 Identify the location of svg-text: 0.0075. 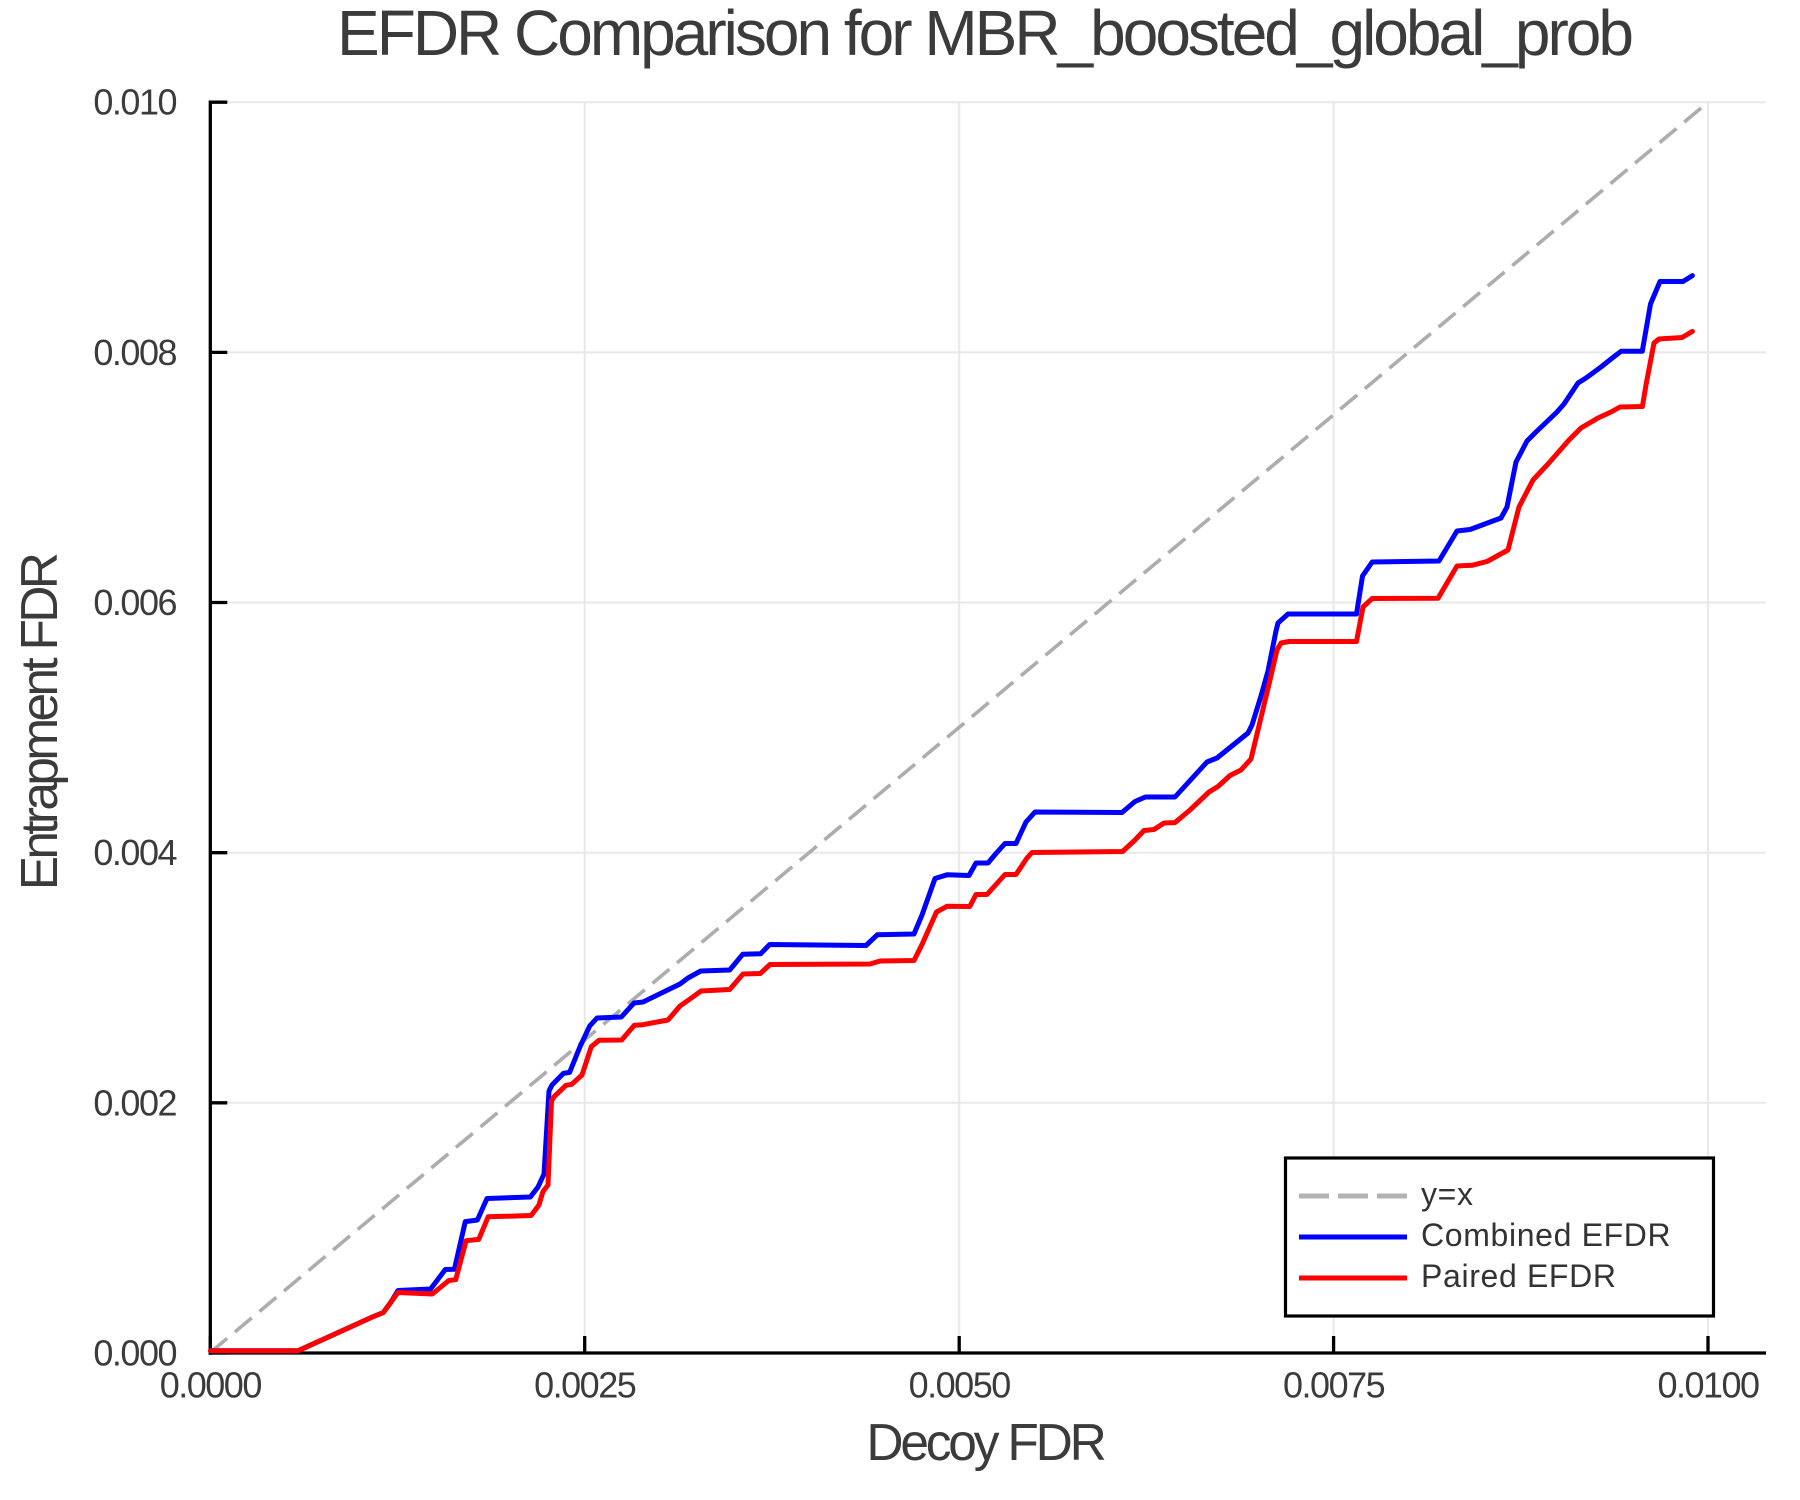
(1334, 1385).